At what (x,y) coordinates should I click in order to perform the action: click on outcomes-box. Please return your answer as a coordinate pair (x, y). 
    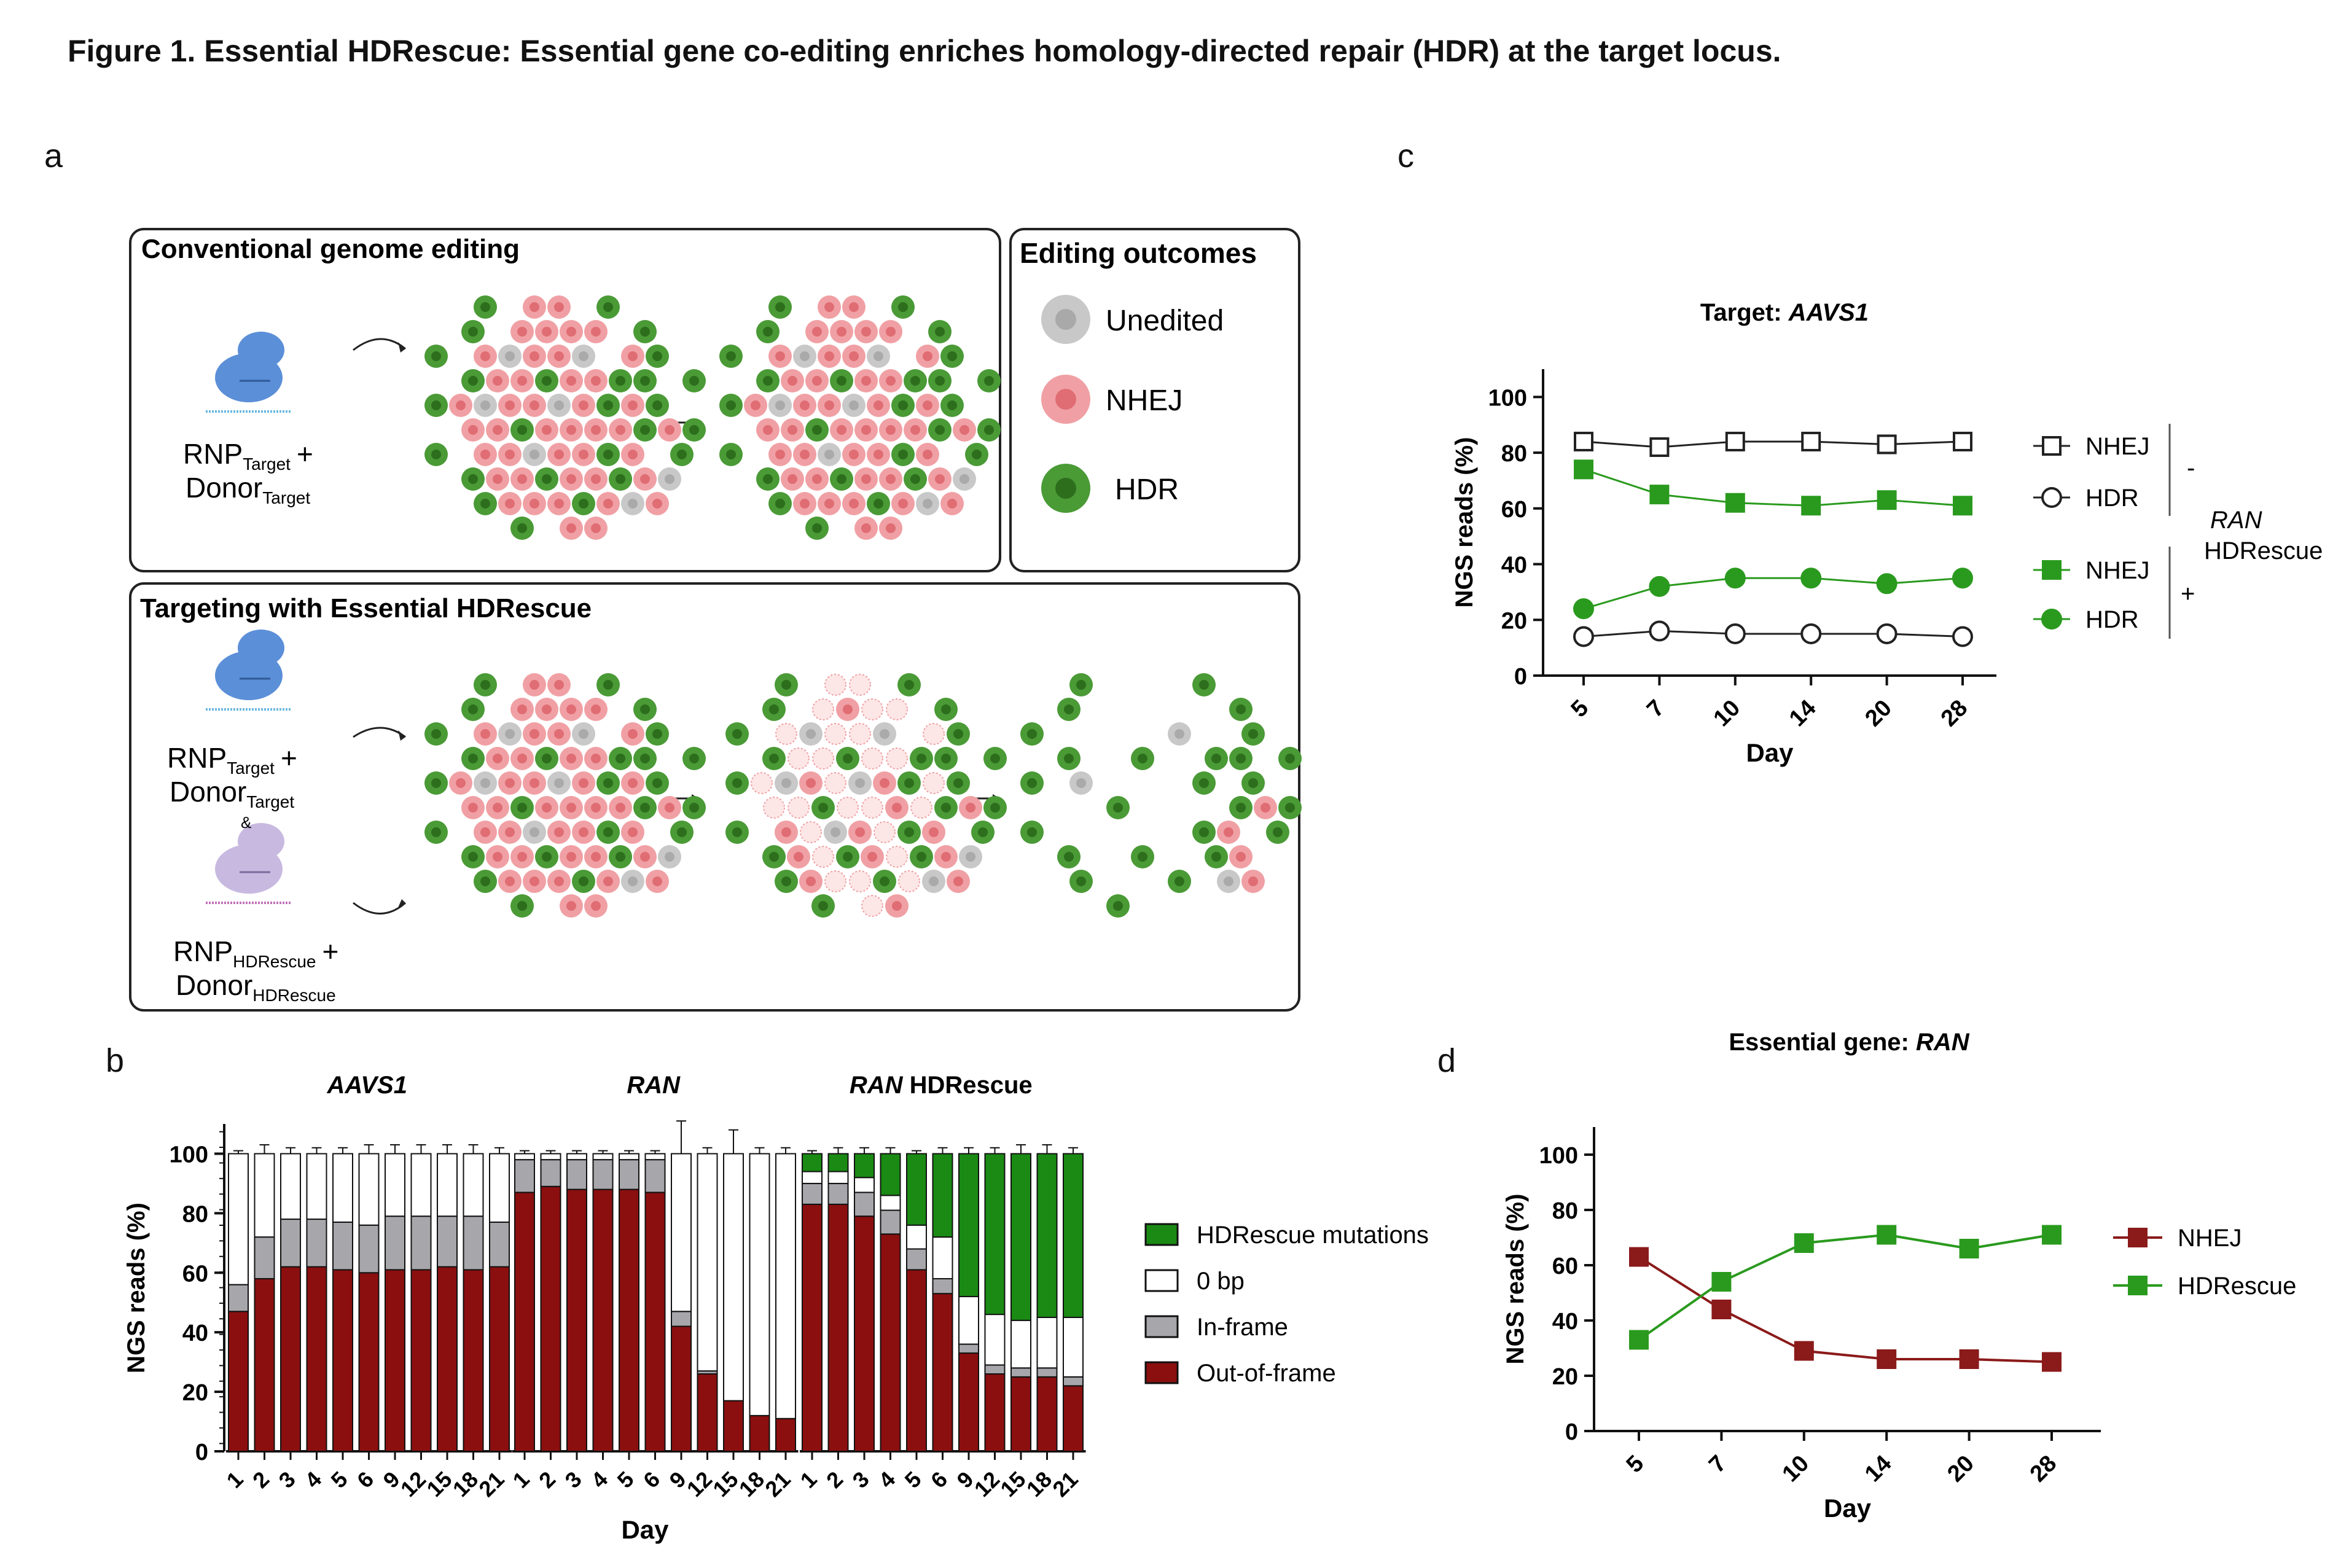
    Looking at the image, I should click on (1154, 400).